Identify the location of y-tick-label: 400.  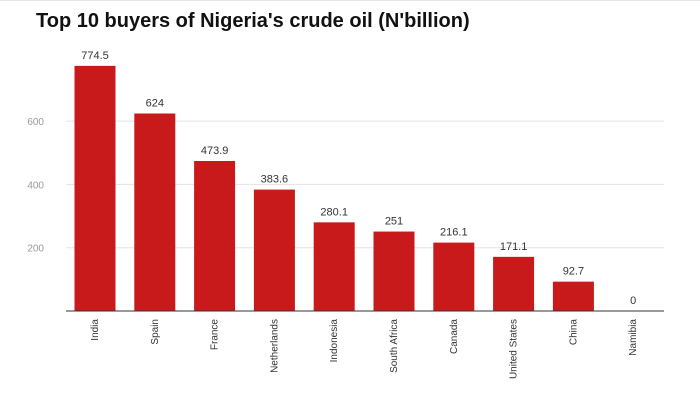
(35, 185).